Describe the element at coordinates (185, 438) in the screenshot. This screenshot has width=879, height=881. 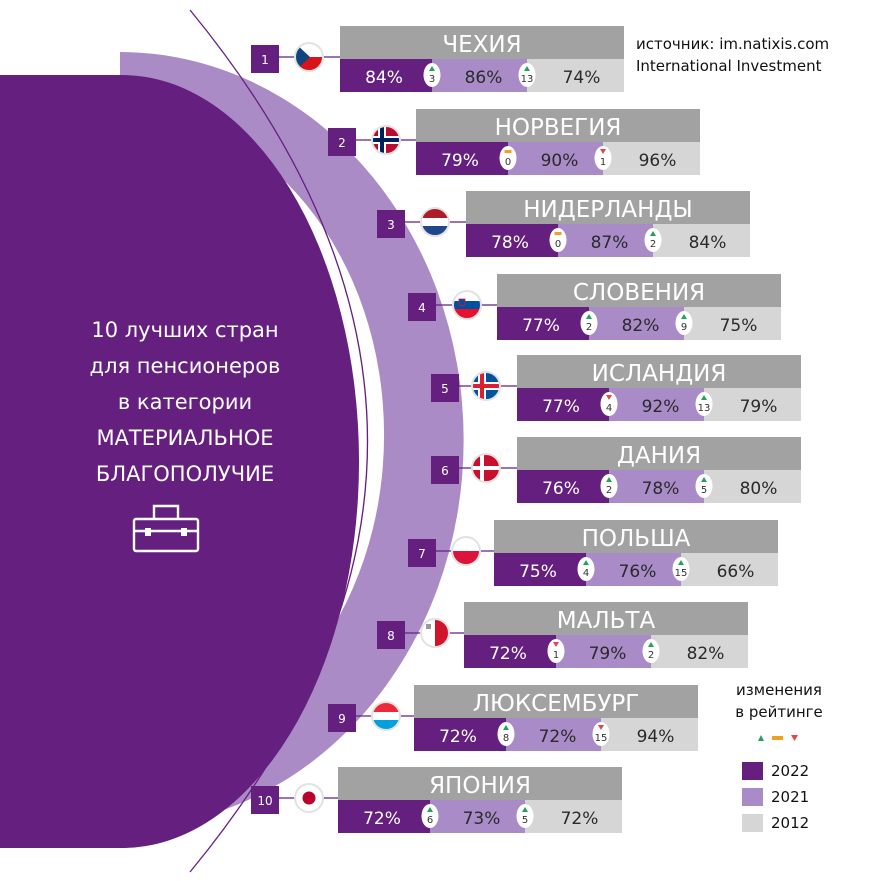
I see `title-line: МАТЕРИАЛЬНОЕ` at that location.